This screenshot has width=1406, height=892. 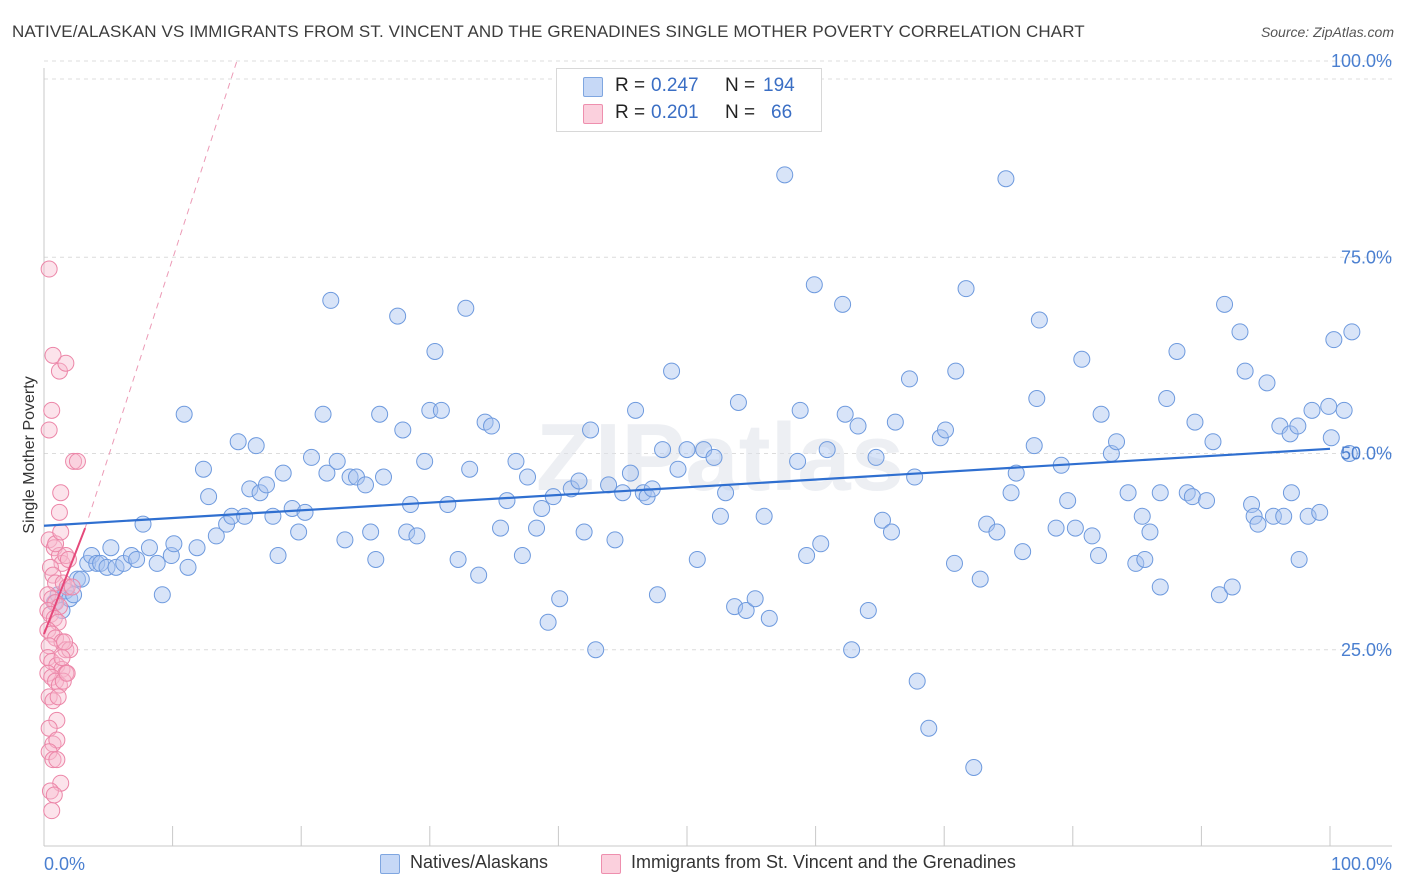 What do you see at coordinates (782, 112) in the screenshot?
I see `legend-n-value: 66` at bounding box center [782, 112].